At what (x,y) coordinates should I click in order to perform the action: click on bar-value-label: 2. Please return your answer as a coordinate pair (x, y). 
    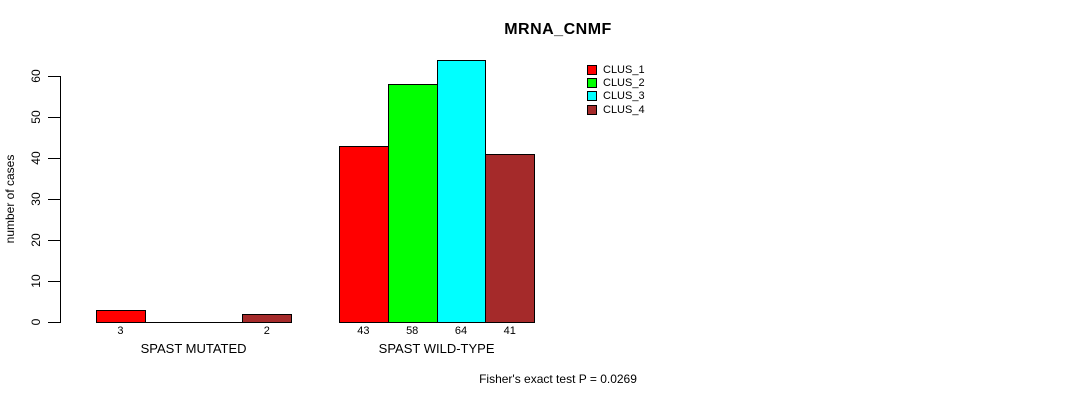
    Looking at the image, I should click on (266, 331).